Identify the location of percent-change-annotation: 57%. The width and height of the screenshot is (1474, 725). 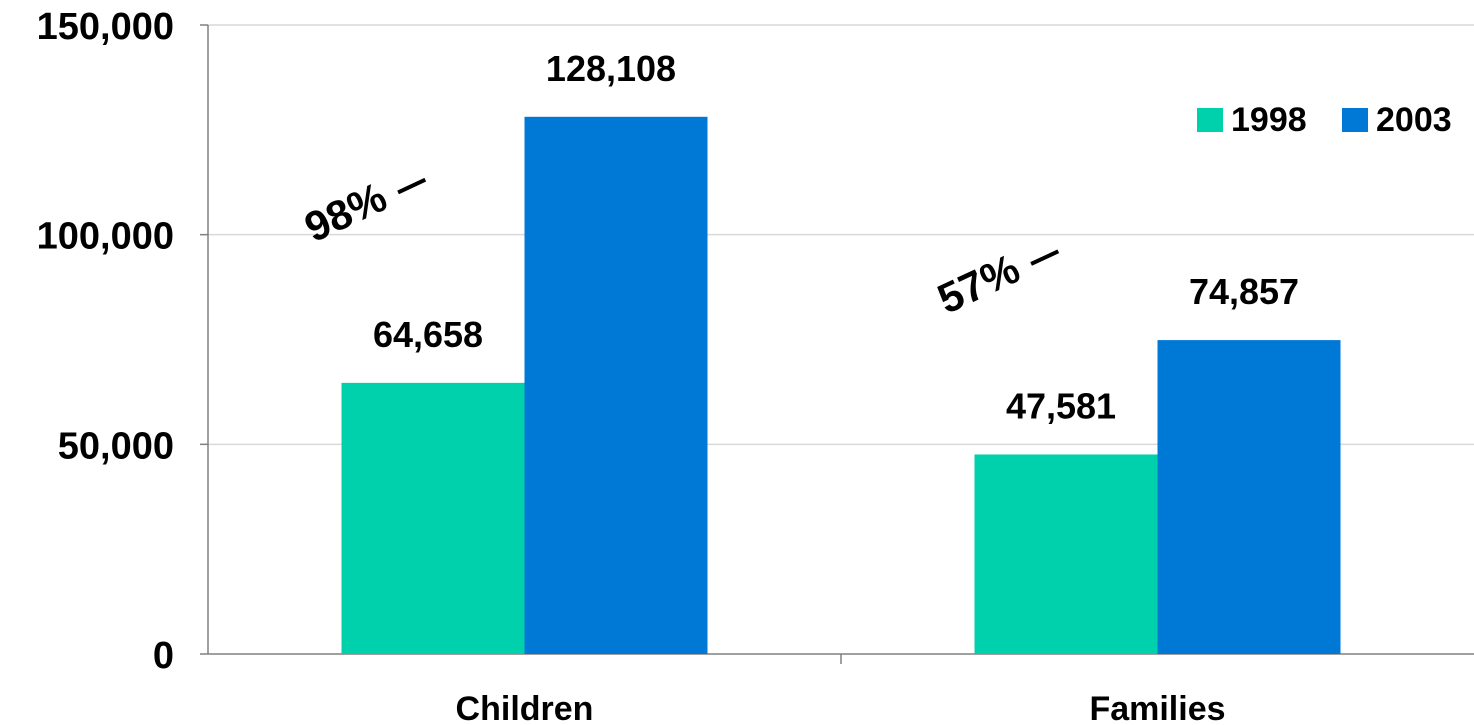
(995, 284).